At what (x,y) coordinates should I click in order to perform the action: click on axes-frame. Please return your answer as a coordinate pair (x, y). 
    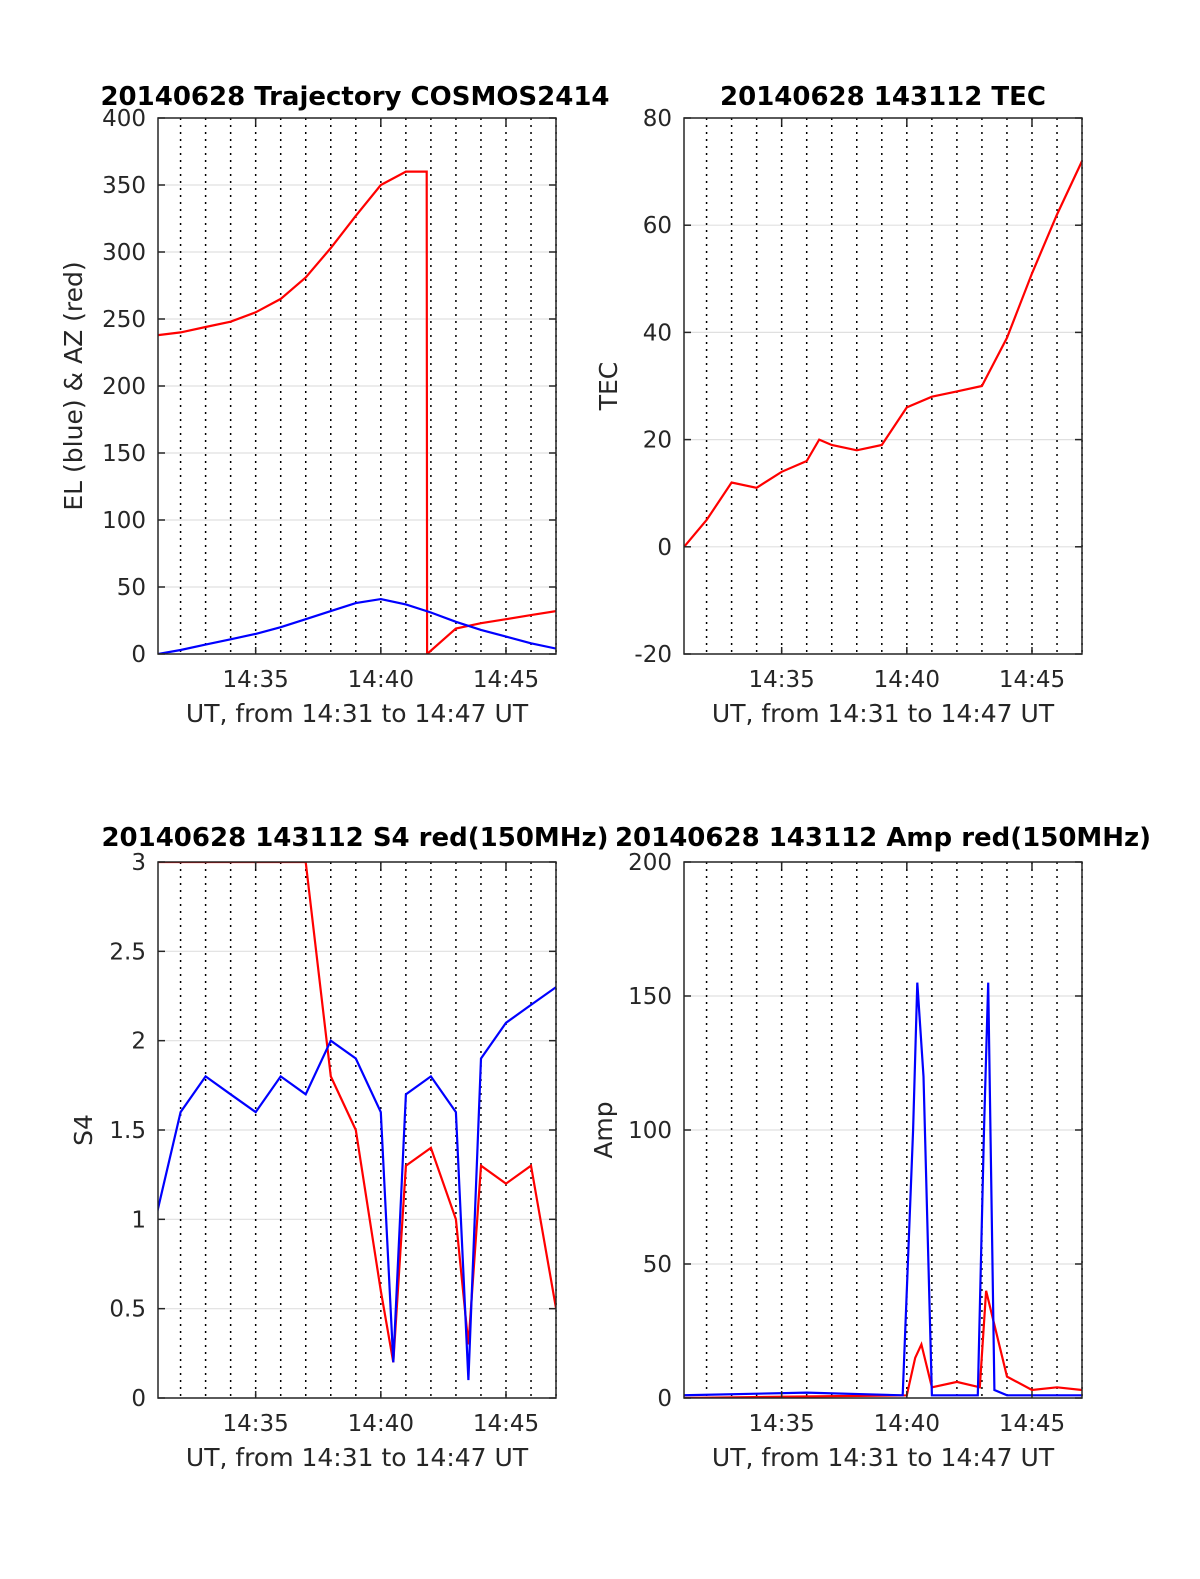
    Looking at the image, I should click on (883, 386).